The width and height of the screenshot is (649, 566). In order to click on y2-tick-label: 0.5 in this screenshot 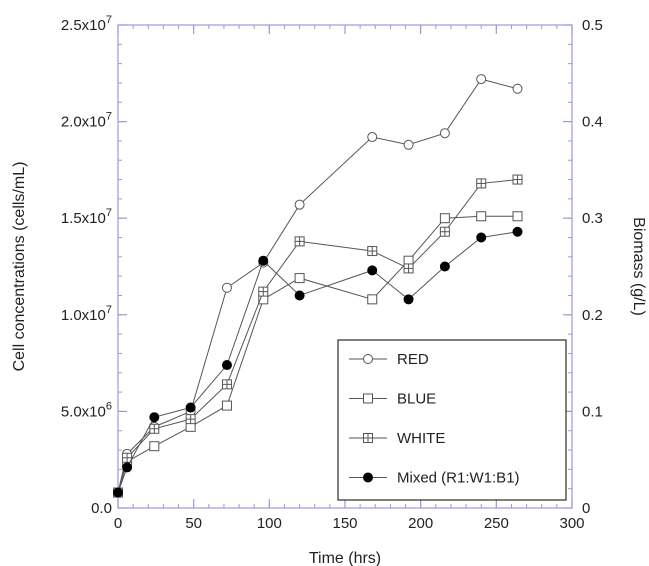, I will do `click(592, 25)`.